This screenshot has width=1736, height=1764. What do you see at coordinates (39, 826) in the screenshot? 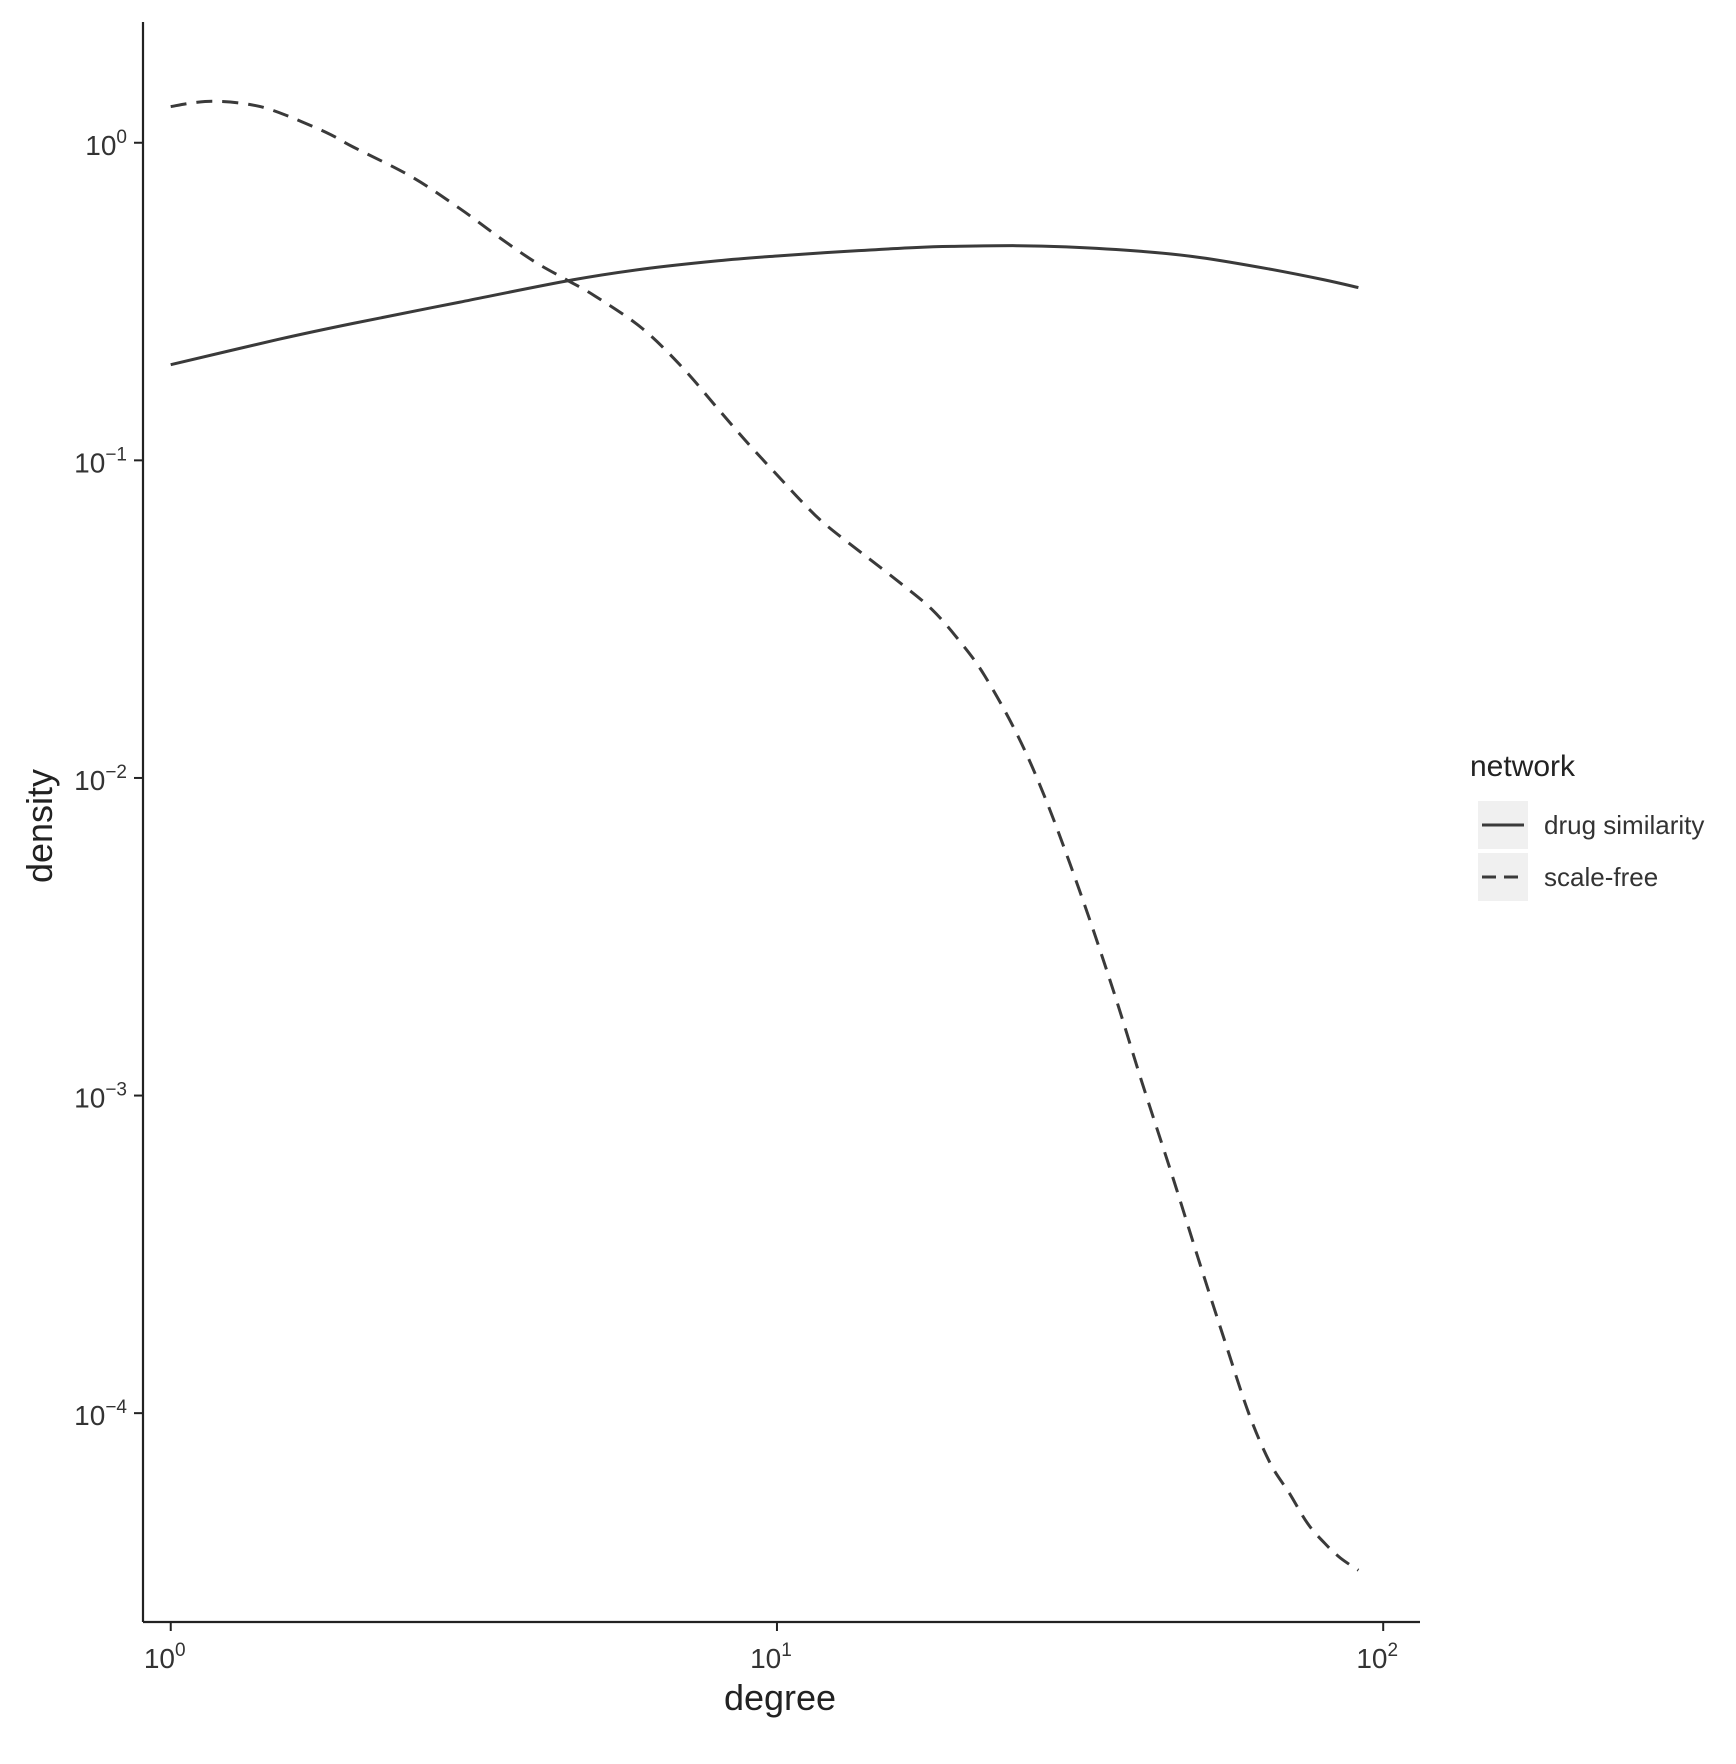
I see `y-axis-title: density` at bounding box center [39, 826].